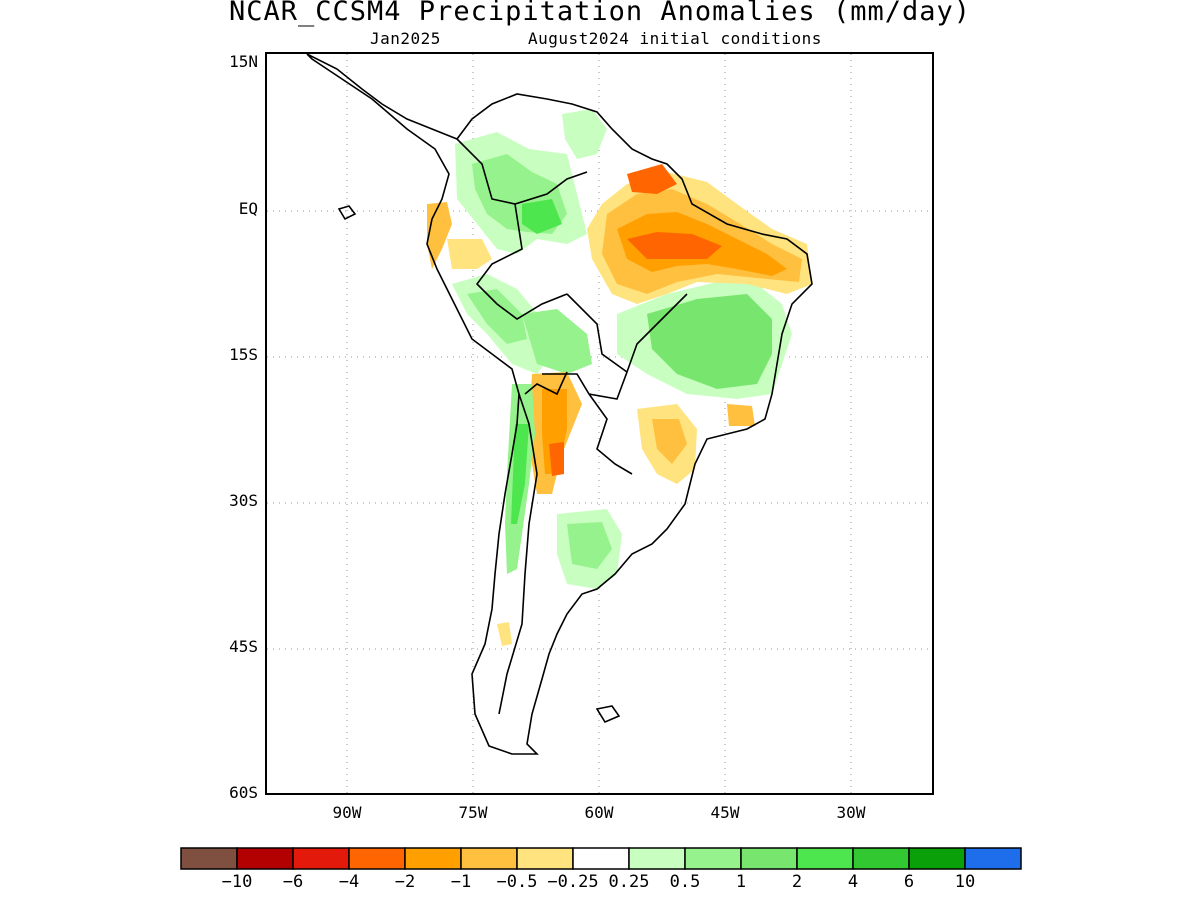 This screenshot has width=1200, height=900. What do you see at coordinates (237, 882) in the screenshot?
I see `colorbar-label: −10` at bounding box center [237, 882].